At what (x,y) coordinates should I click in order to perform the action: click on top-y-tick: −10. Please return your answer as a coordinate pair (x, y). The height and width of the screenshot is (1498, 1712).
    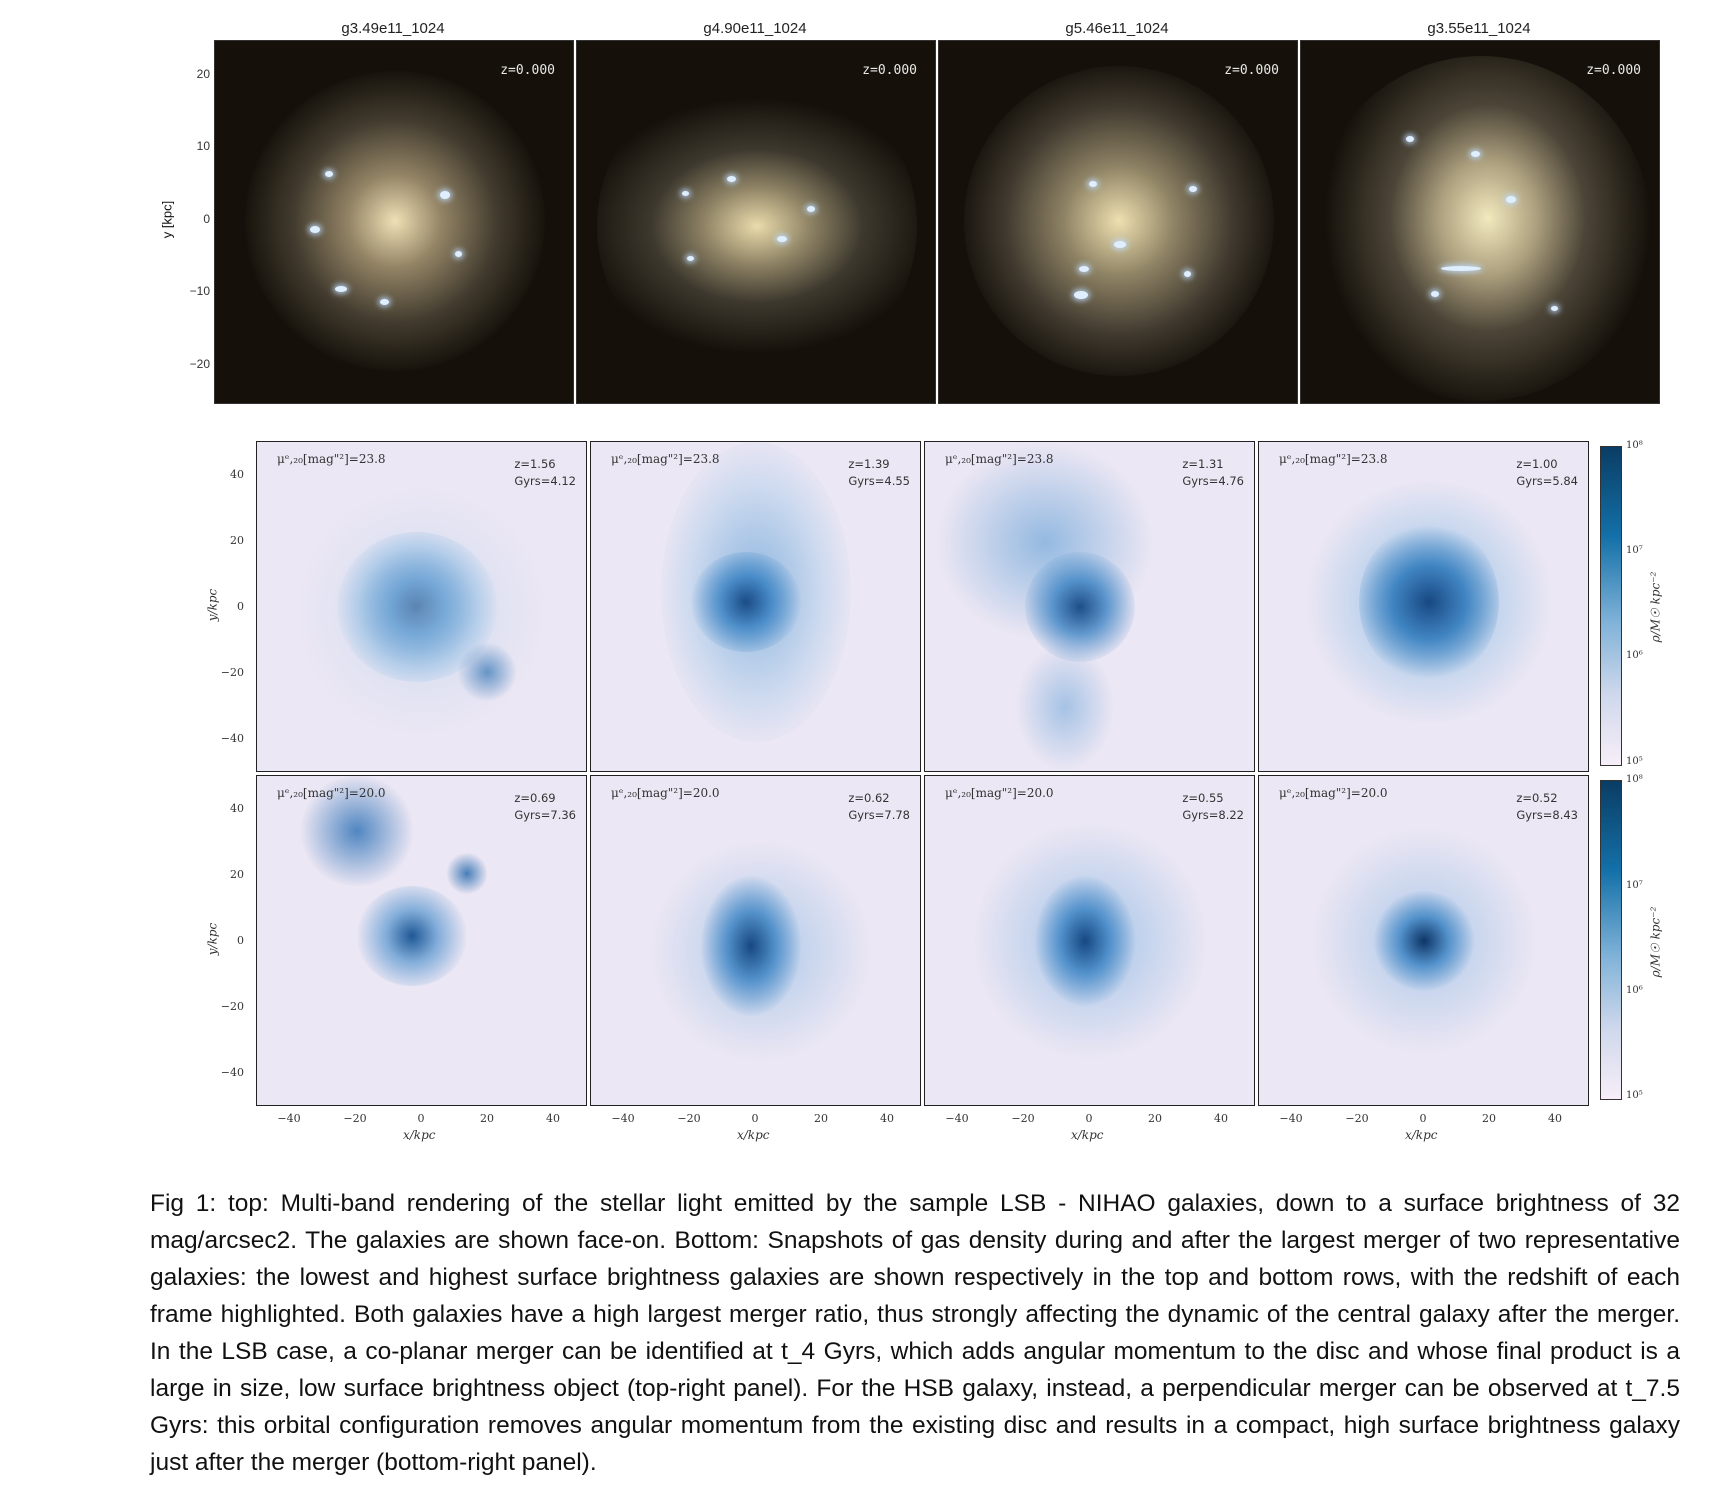
    Looking at the image, I should click on (199, 291).